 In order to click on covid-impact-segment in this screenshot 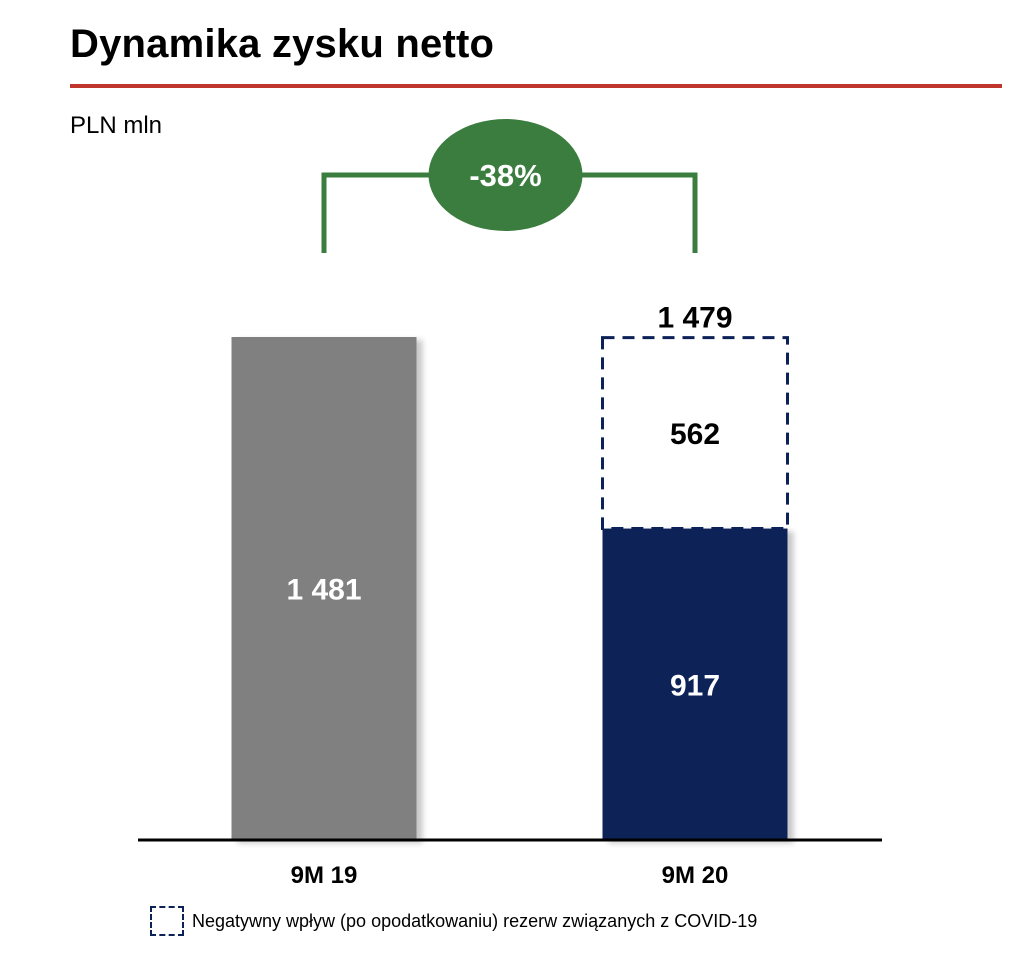, I will do `click(695, 433)`.